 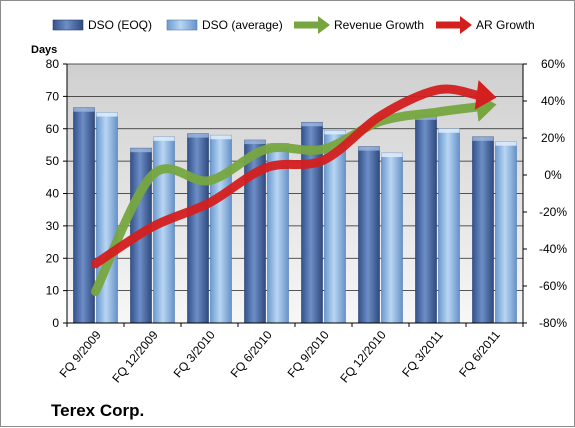 I want to click on legend-swatch-dso-average, so click(x=182, y=25).